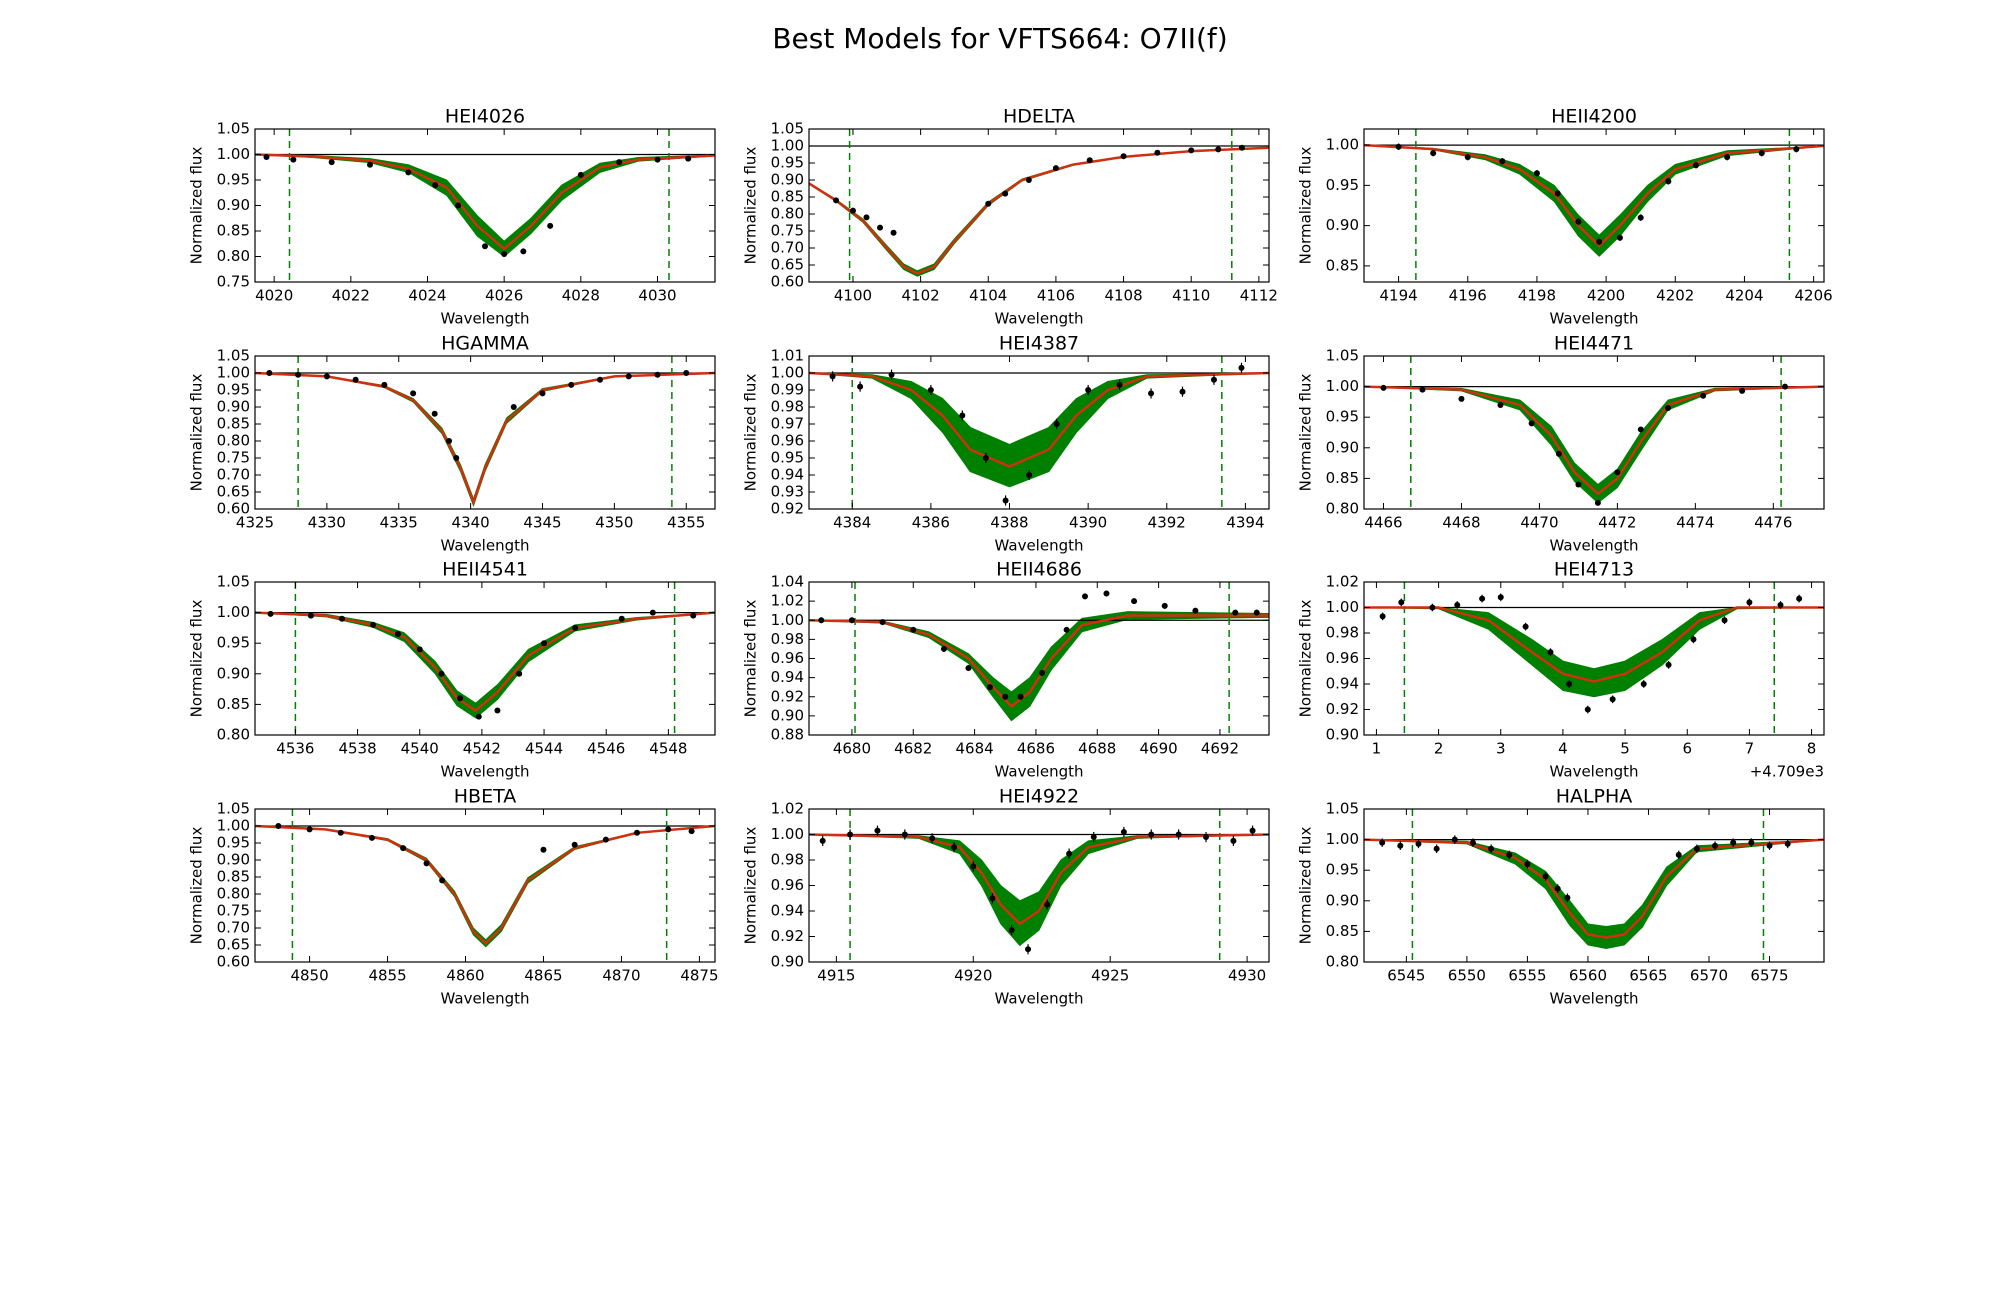 The width and height of the screenshot is (2000, 1300). Describe the element at coordinates (787, 356) in the screenshot. I see `y-tick-label: 1.01` at that location.